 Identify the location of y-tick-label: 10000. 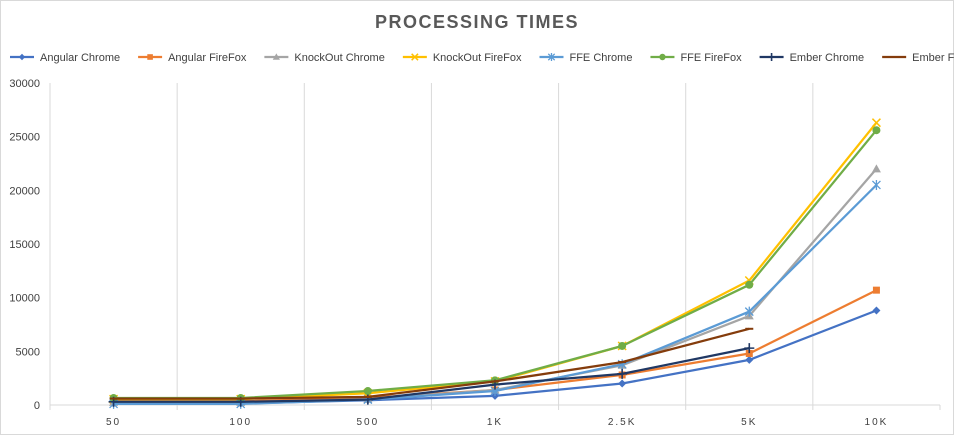
(24, 299).